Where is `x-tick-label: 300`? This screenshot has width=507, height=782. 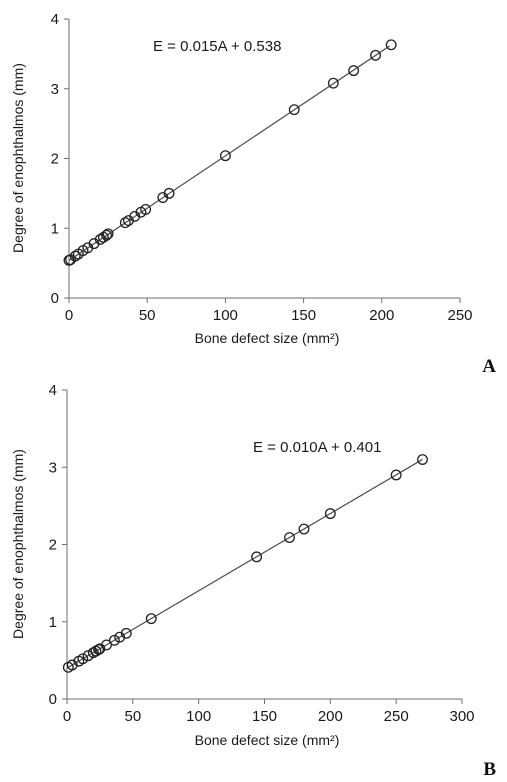 x-tick-label: 300 is located at coordinates (461, 716).